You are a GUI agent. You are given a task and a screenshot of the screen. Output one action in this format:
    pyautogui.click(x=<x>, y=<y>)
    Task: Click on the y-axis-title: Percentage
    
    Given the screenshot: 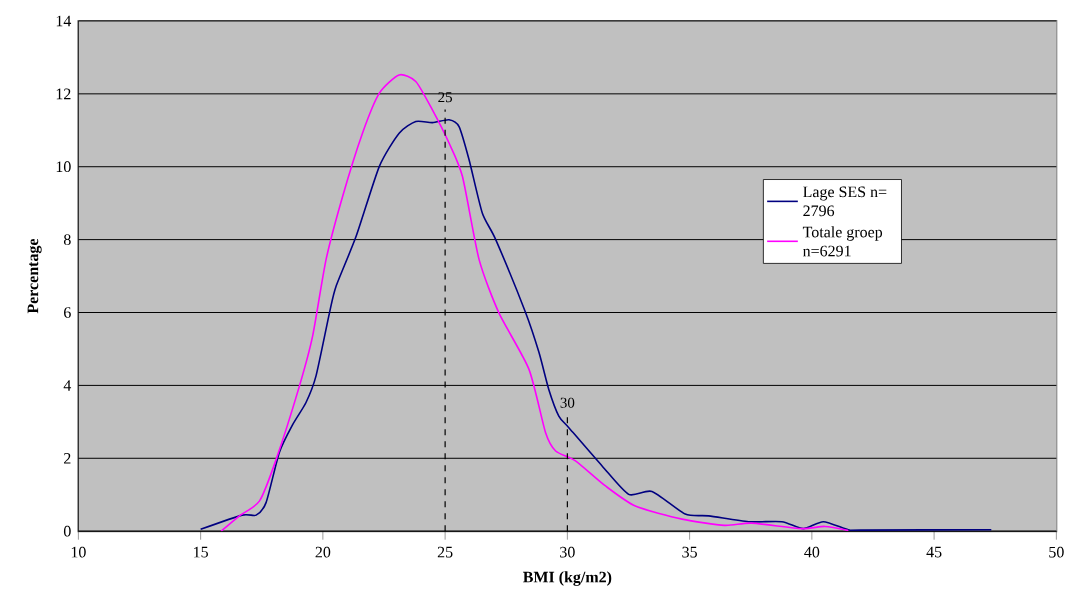 What is the action you would take?
    pyautogui.click(x=34, y=276)
    